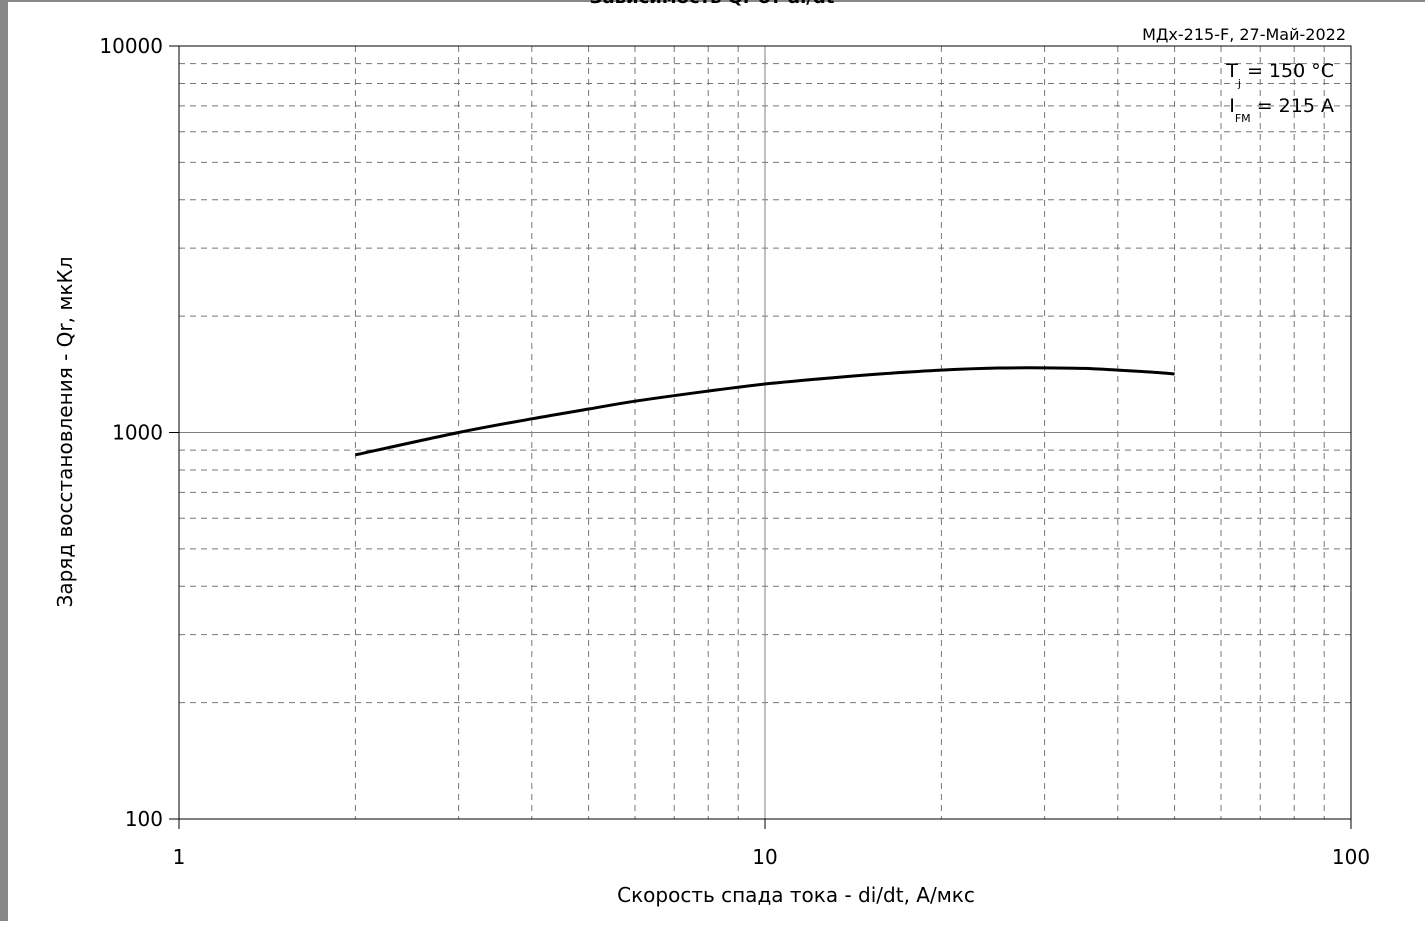  I want to click on annotation-tj-main: T, so click(1231, 71).